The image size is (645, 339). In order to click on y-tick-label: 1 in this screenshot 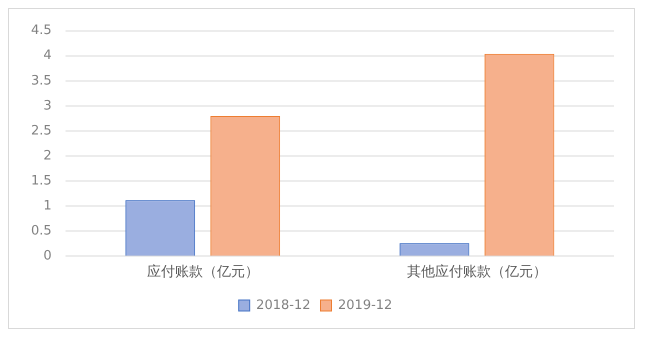, I will do `click(47, 206)`.